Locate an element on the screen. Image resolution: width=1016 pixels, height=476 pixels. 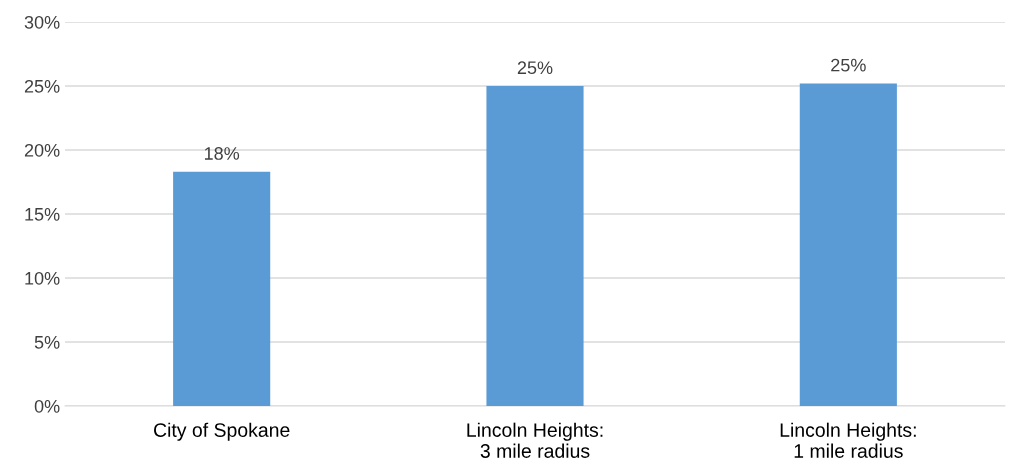
y-tick-label: 30% is located at coordinates (42, 22).